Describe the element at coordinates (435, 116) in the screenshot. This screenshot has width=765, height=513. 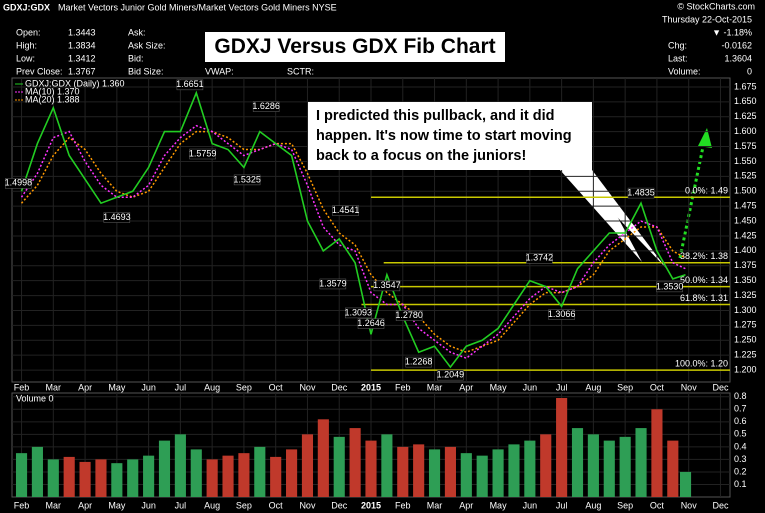
I see `annotation-line: I predicted this pullback, and it did` at that location.